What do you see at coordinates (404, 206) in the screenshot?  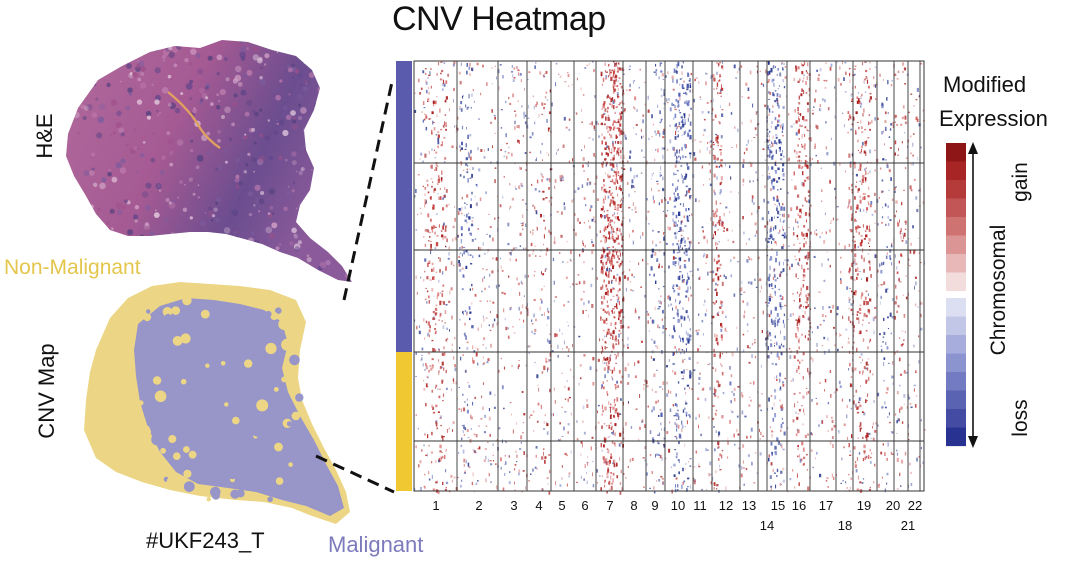 I see `annotation-malignant-segment` at bounding box center [404, 206].